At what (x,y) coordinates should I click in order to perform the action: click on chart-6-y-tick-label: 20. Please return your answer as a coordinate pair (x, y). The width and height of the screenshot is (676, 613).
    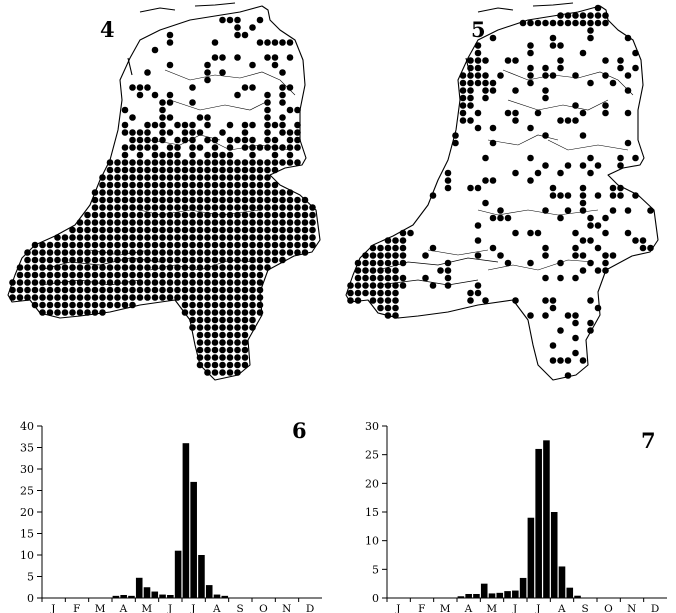
    Looking at the image, I should click on (27, 512).